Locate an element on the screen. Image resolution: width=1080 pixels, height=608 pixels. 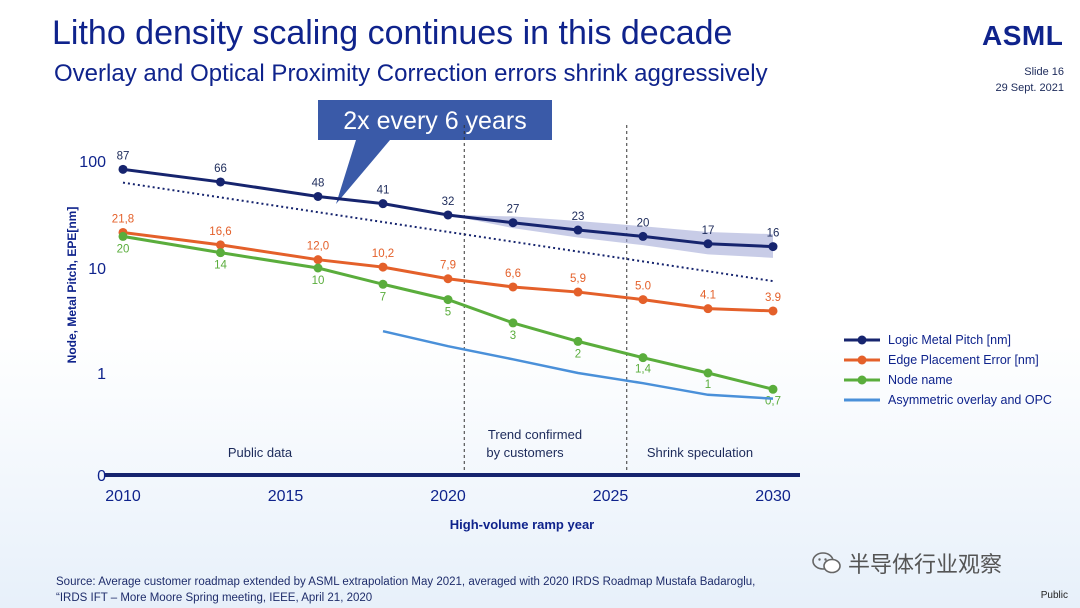
x-tick-label: 2015 is located at coordinates (286, 496).